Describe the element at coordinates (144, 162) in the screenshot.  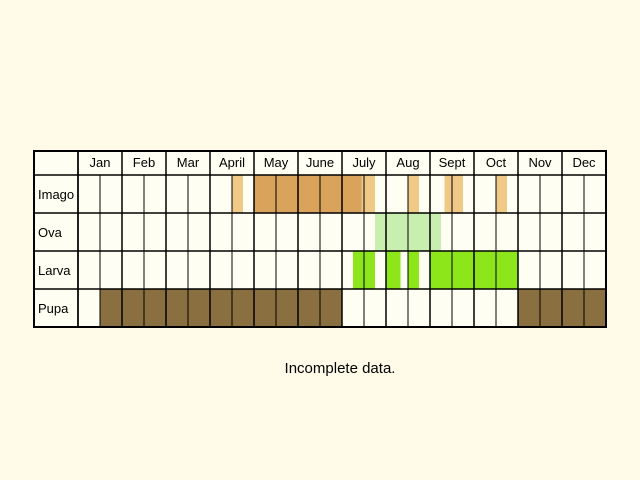
I see `month-label-feb: Feb` at that location.